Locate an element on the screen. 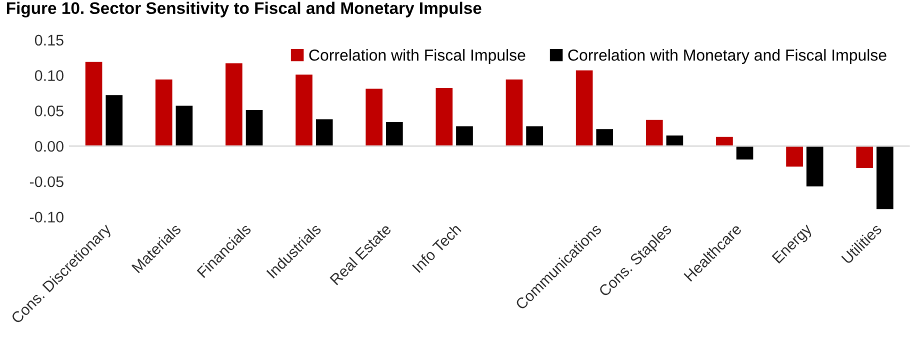 The height and width of the screenshot is (347, 919). y-tick-label: 0.05 is located at coordinates (49, 111).